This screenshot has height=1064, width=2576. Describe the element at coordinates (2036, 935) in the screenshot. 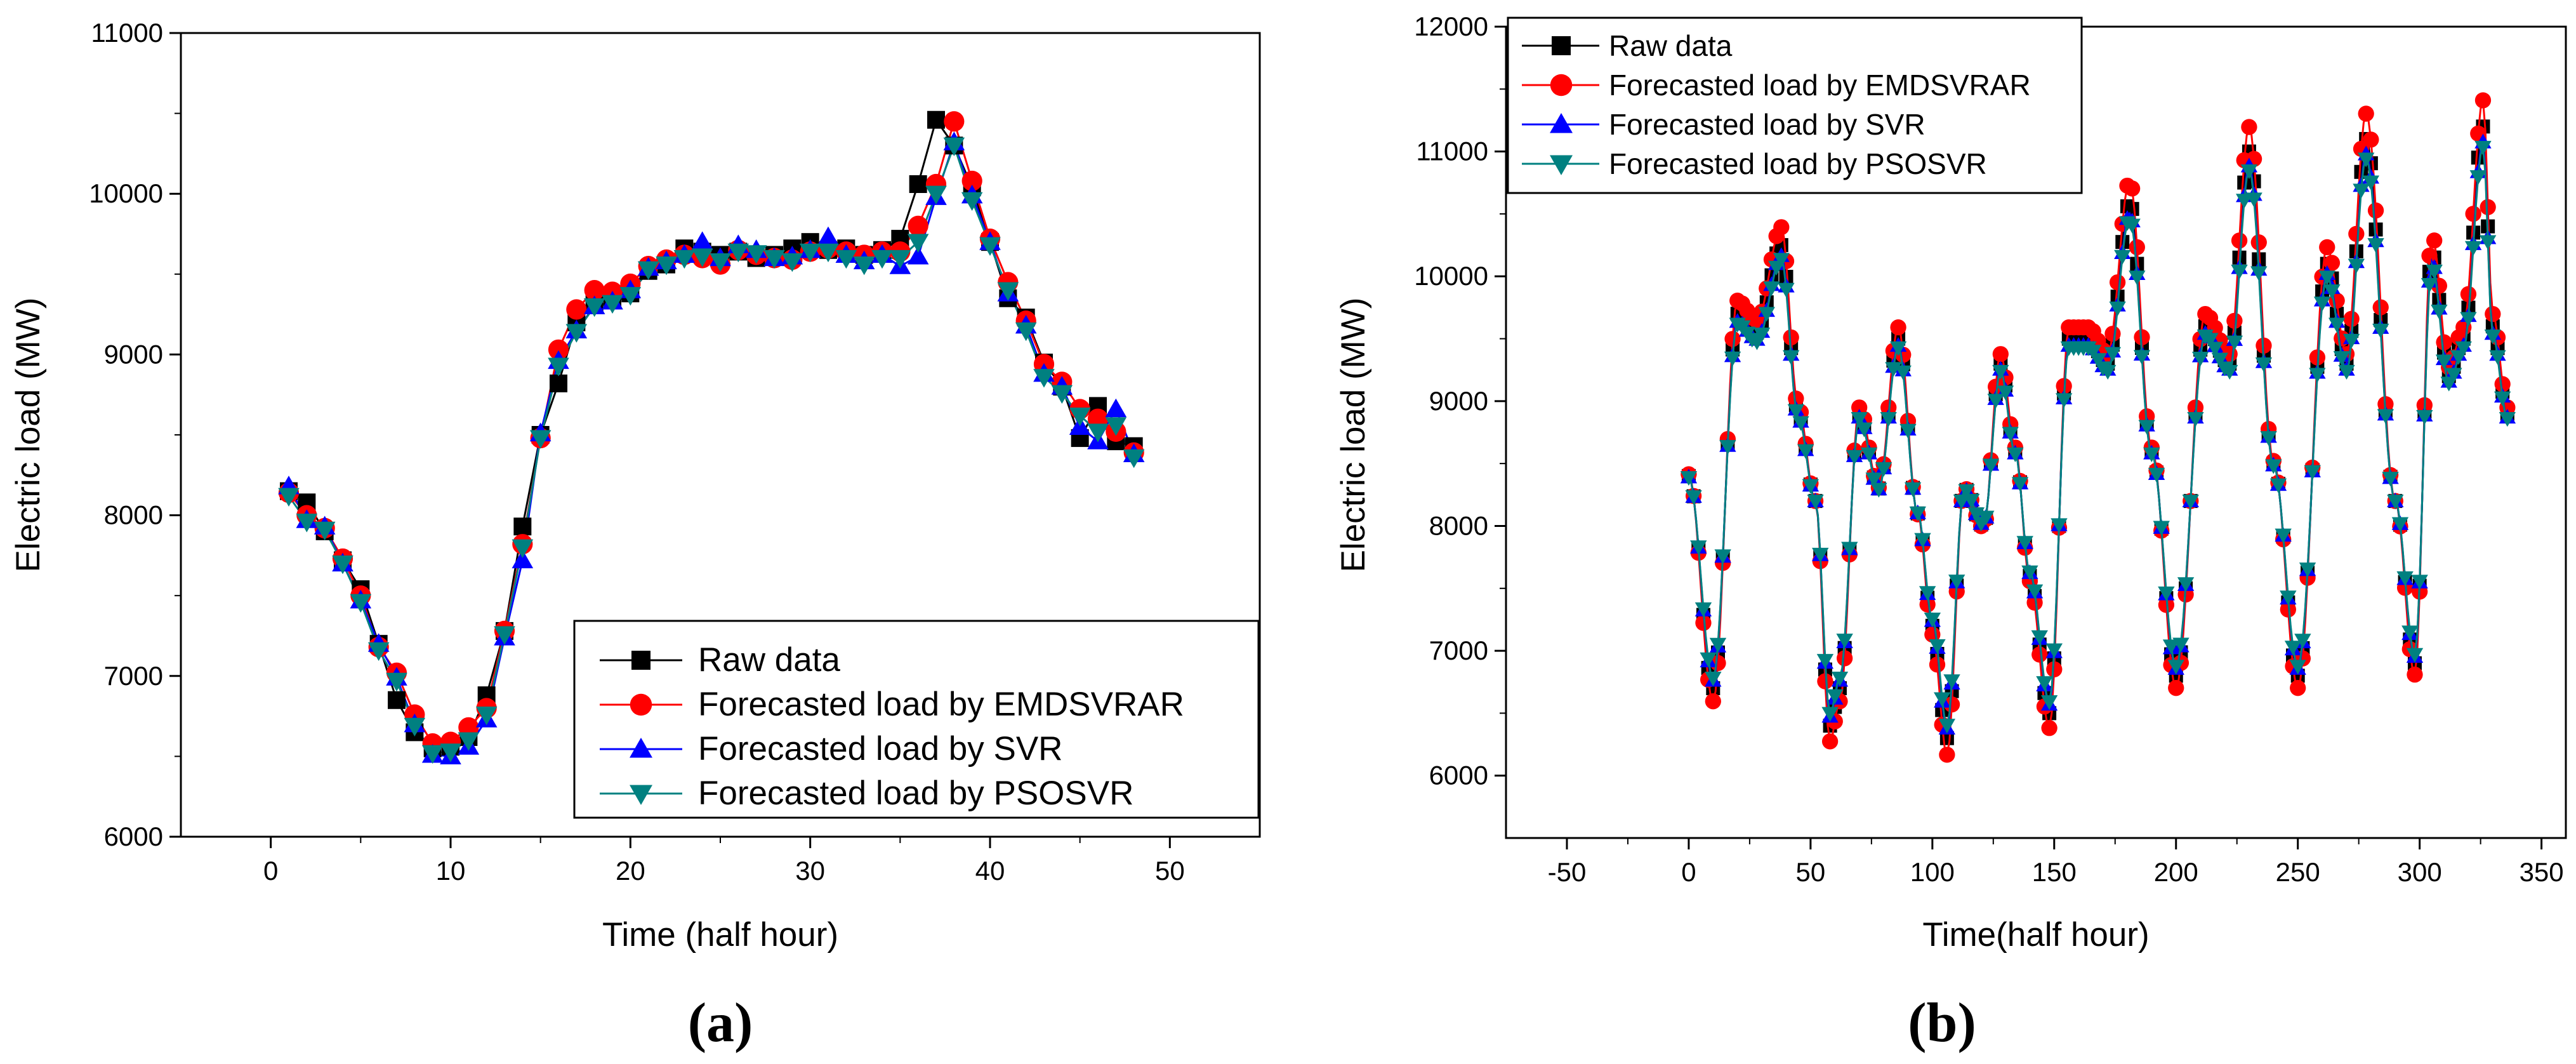

I see `panel-b-x-axis-title: Time(half hour)` at that location.